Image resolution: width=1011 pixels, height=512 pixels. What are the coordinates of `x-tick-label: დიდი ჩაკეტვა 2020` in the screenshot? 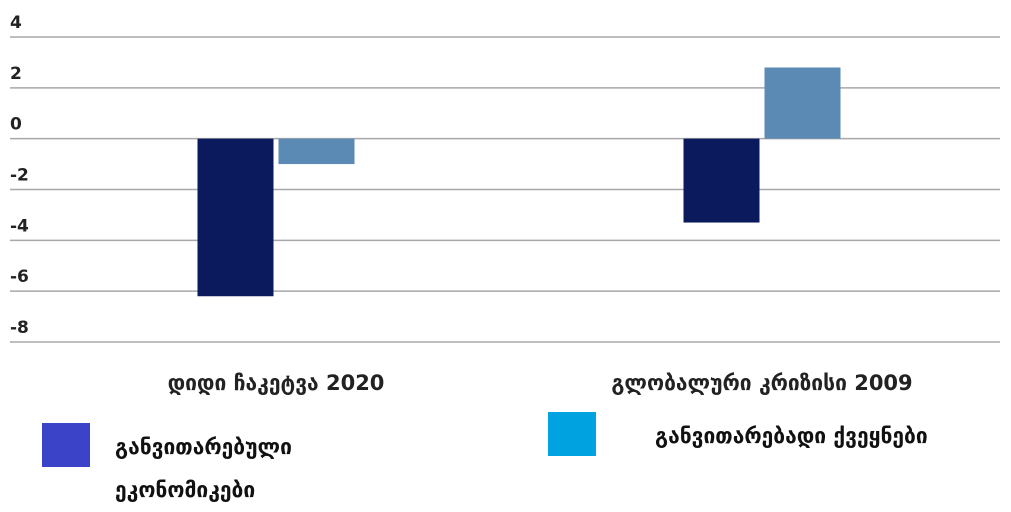 It's located at (276, 383).